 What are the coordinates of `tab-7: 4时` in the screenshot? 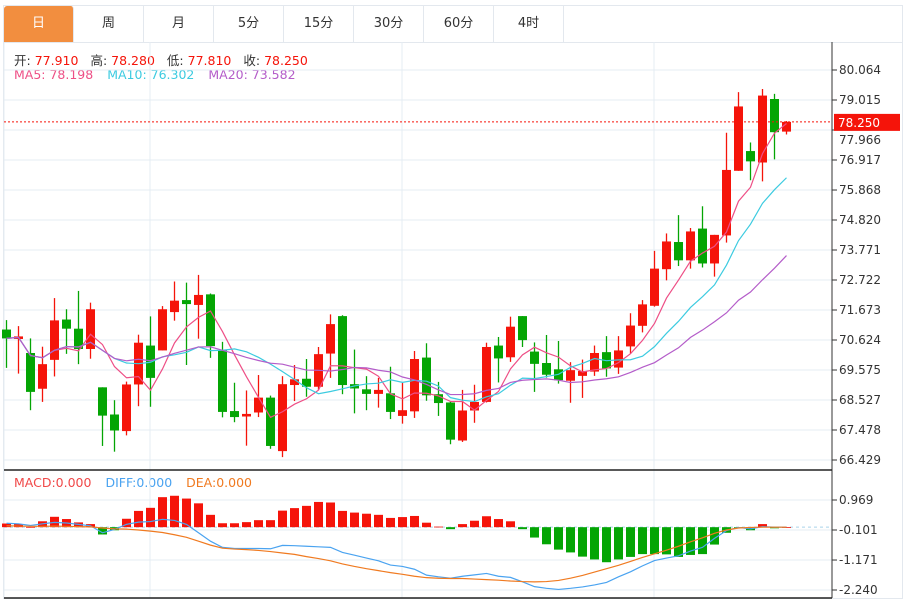 It's located at (529, 24).